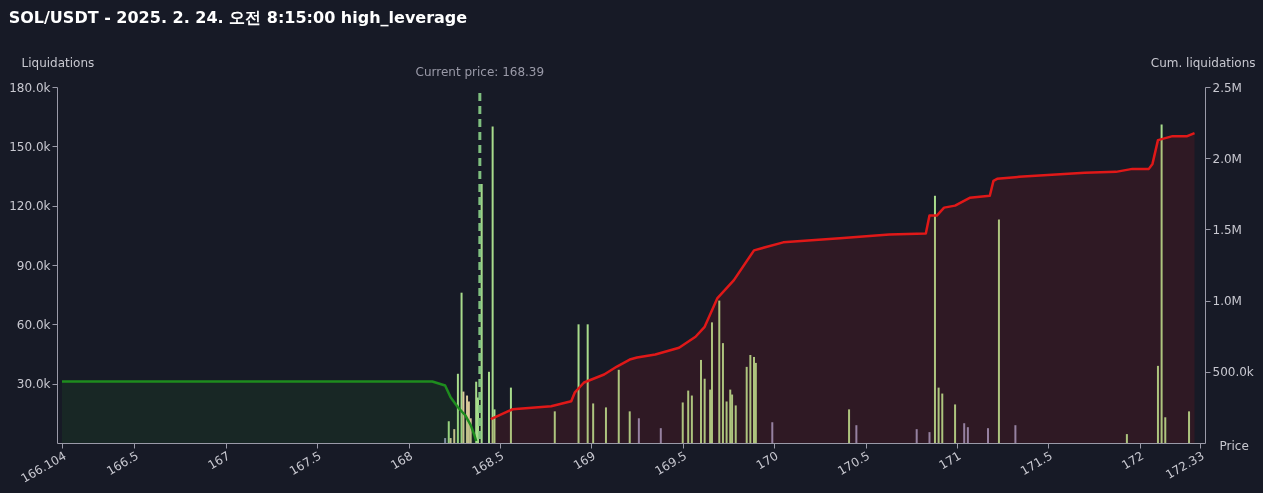 The height and width of the screenshot is (499, 1280). What do you see at coordinates (1227, 229) in the screenshot?
I see `y2-tick-label: 1.5M` at bounding box center [1227, 229].